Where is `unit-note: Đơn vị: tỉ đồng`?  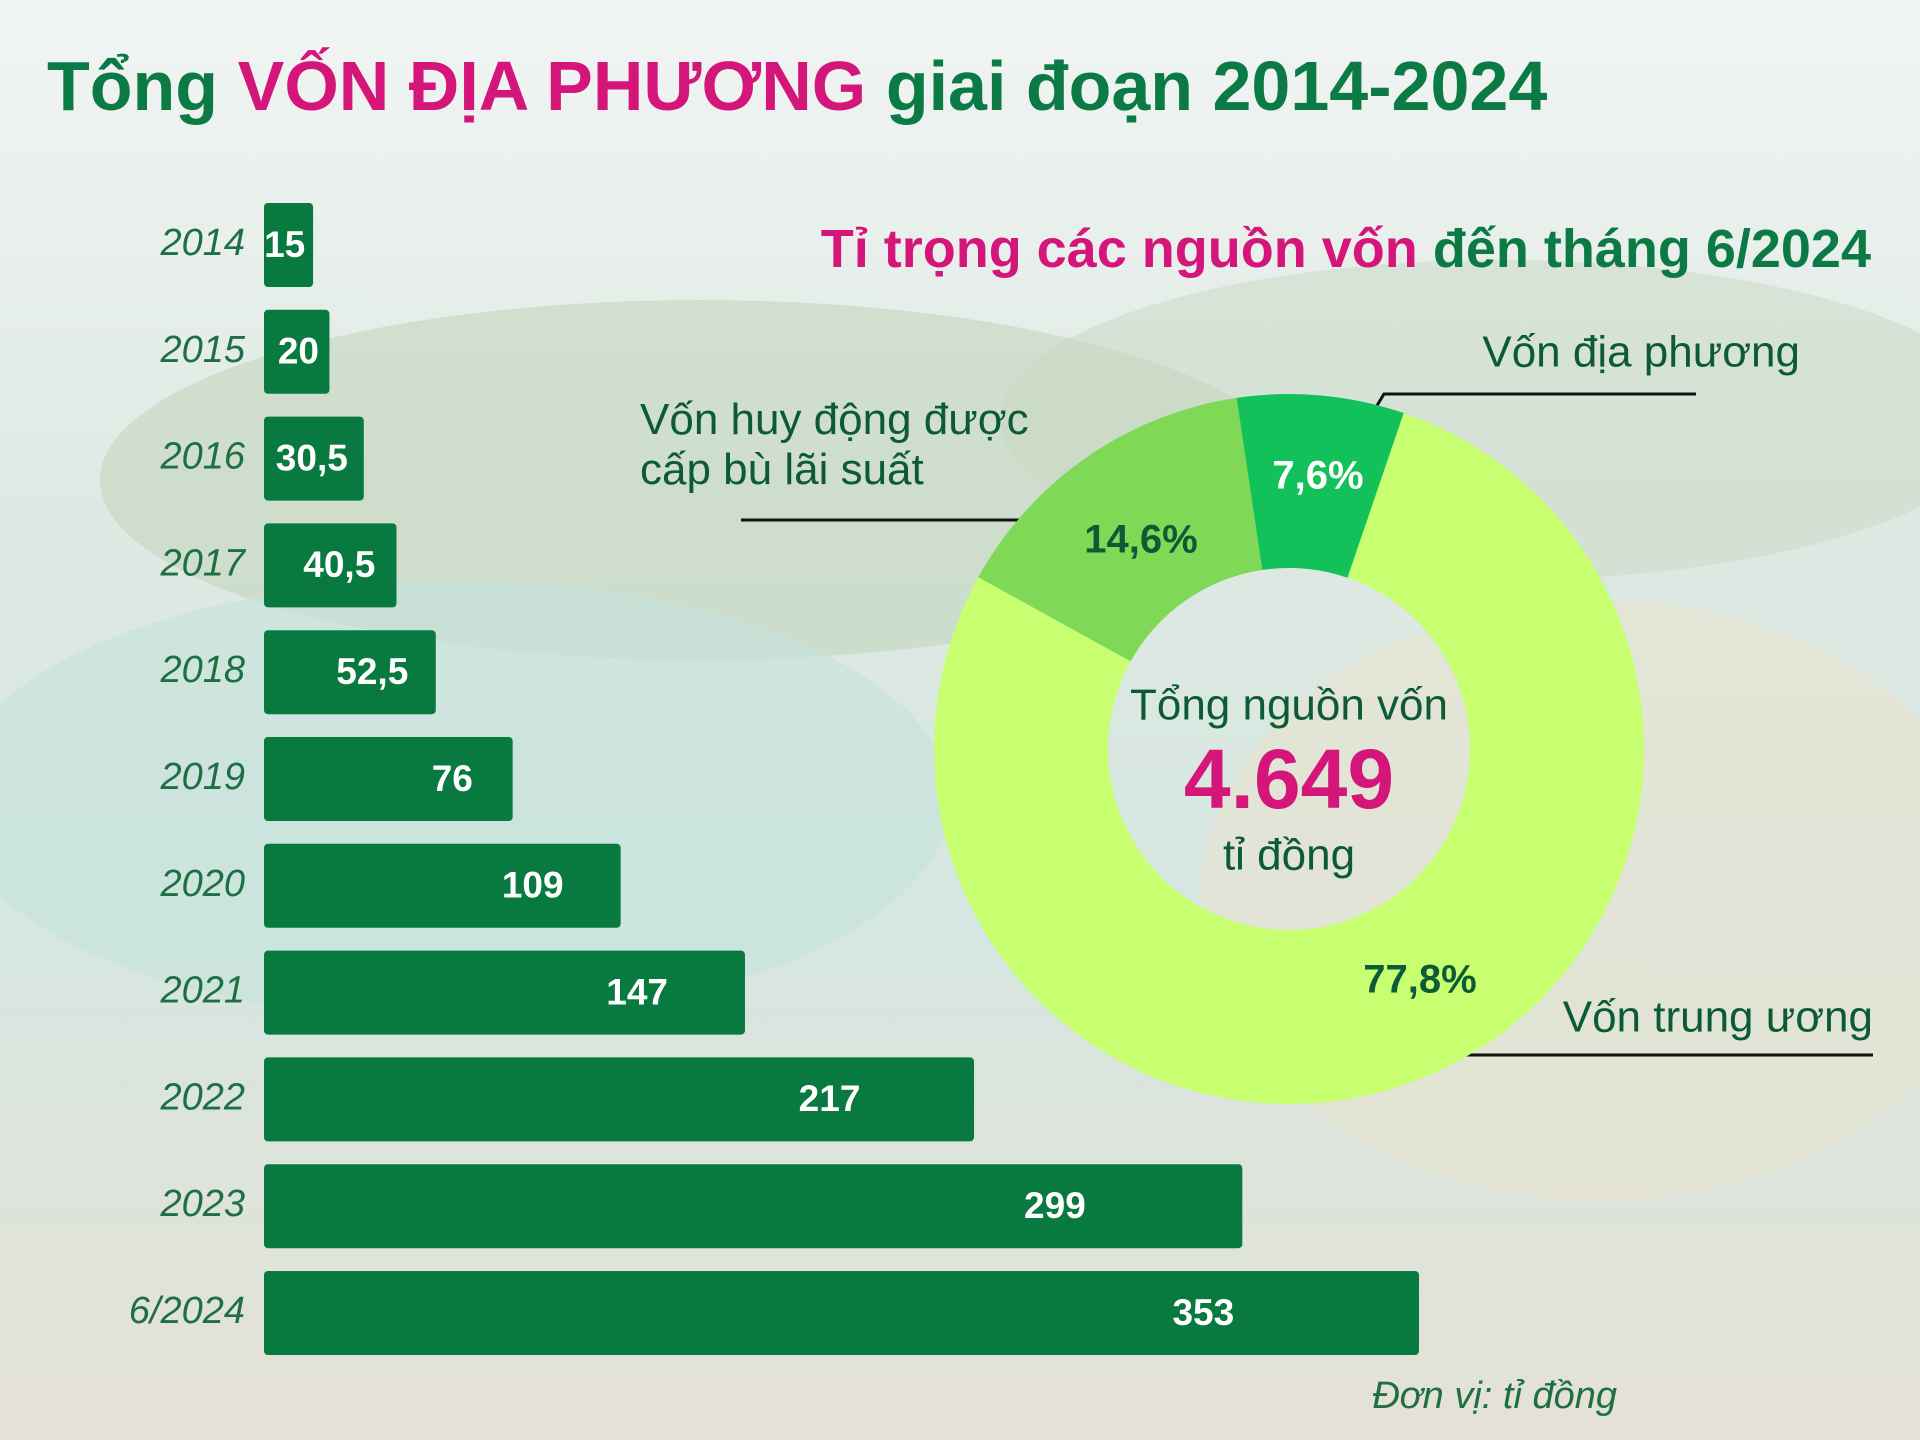 unit-note: Đơn vị: tỉ đồng is located at coordinates (1494, 1396).